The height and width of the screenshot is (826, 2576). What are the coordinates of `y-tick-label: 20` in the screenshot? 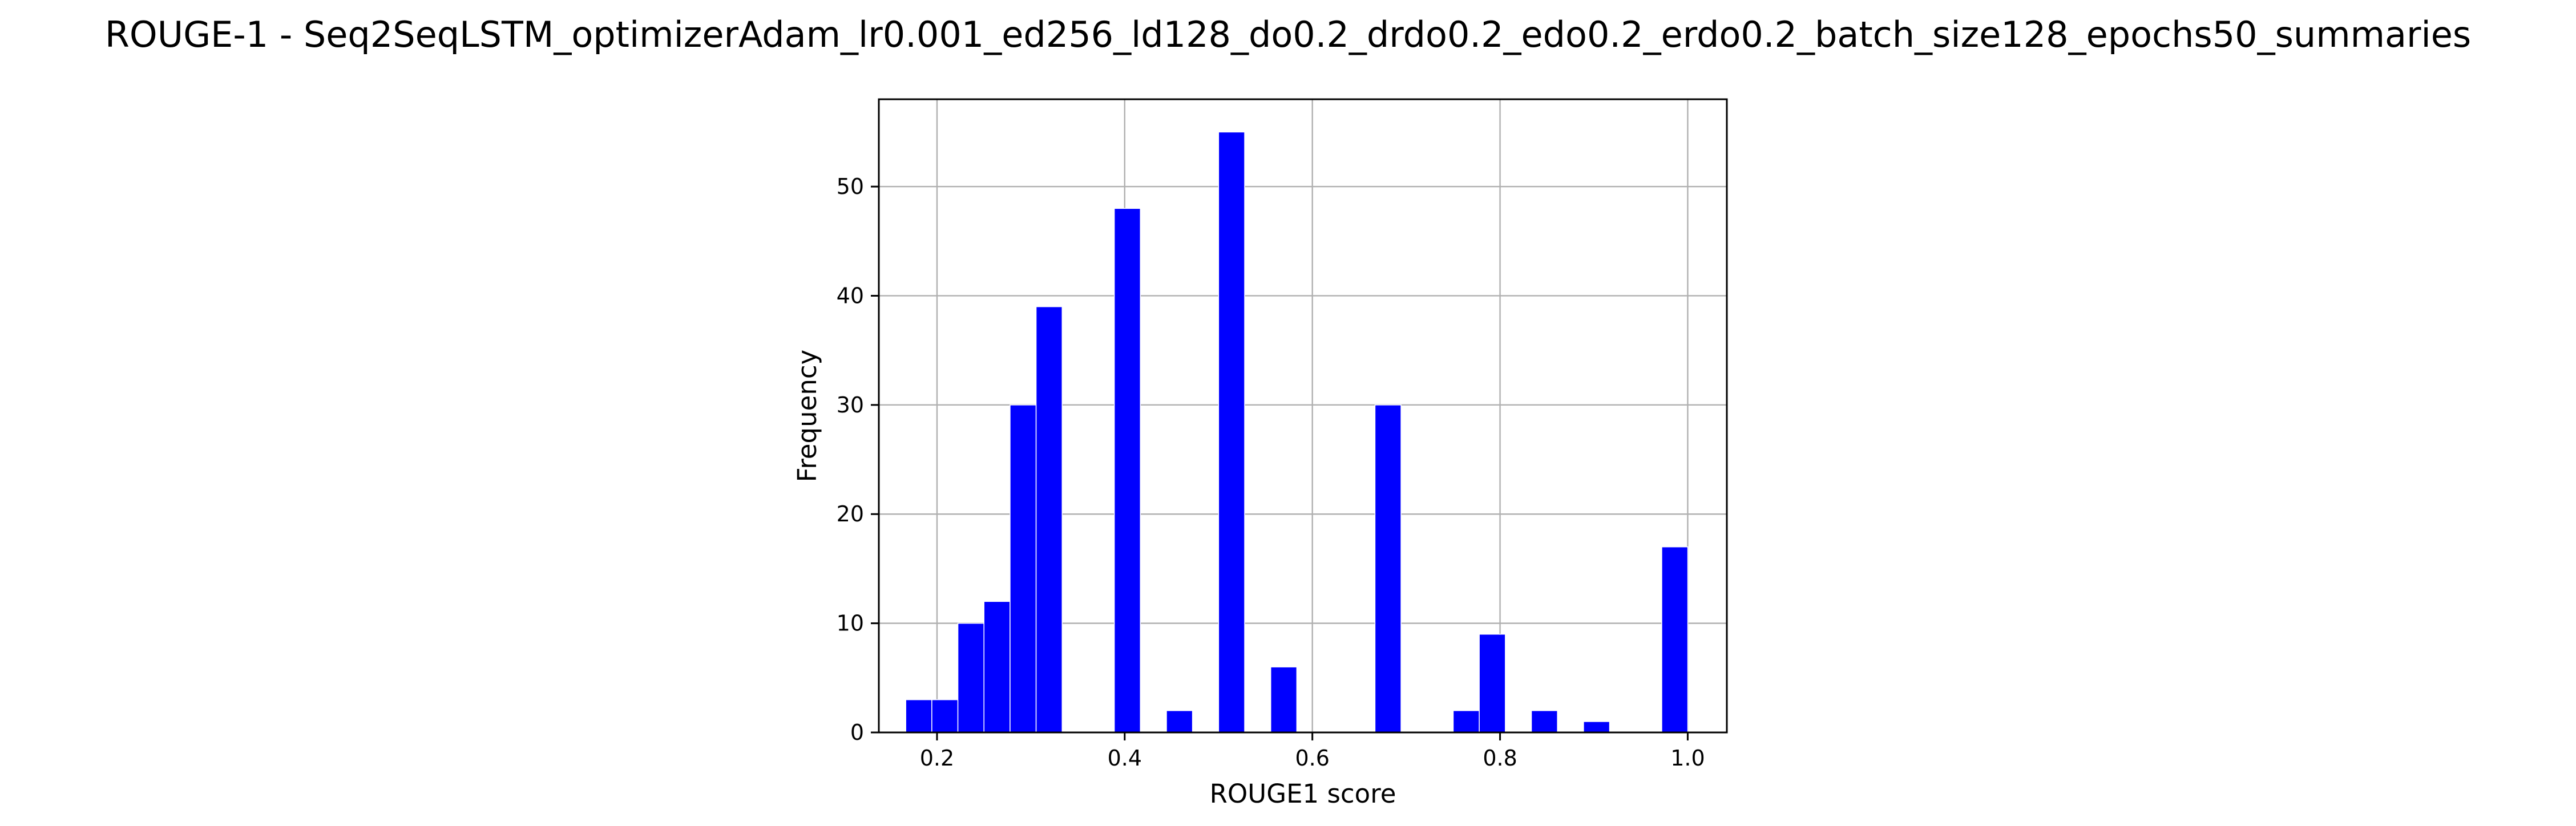 It's located at (850, 514).